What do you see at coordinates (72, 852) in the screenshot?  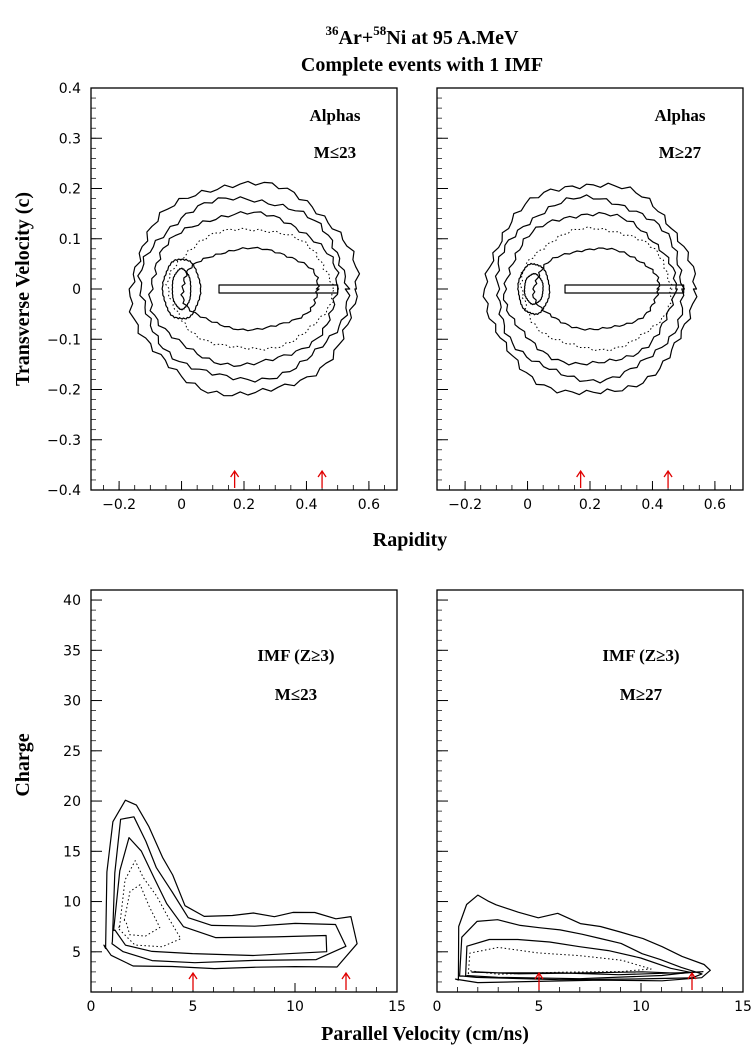 I see `y-tick-label: 15` at bounding box center [72, 852].